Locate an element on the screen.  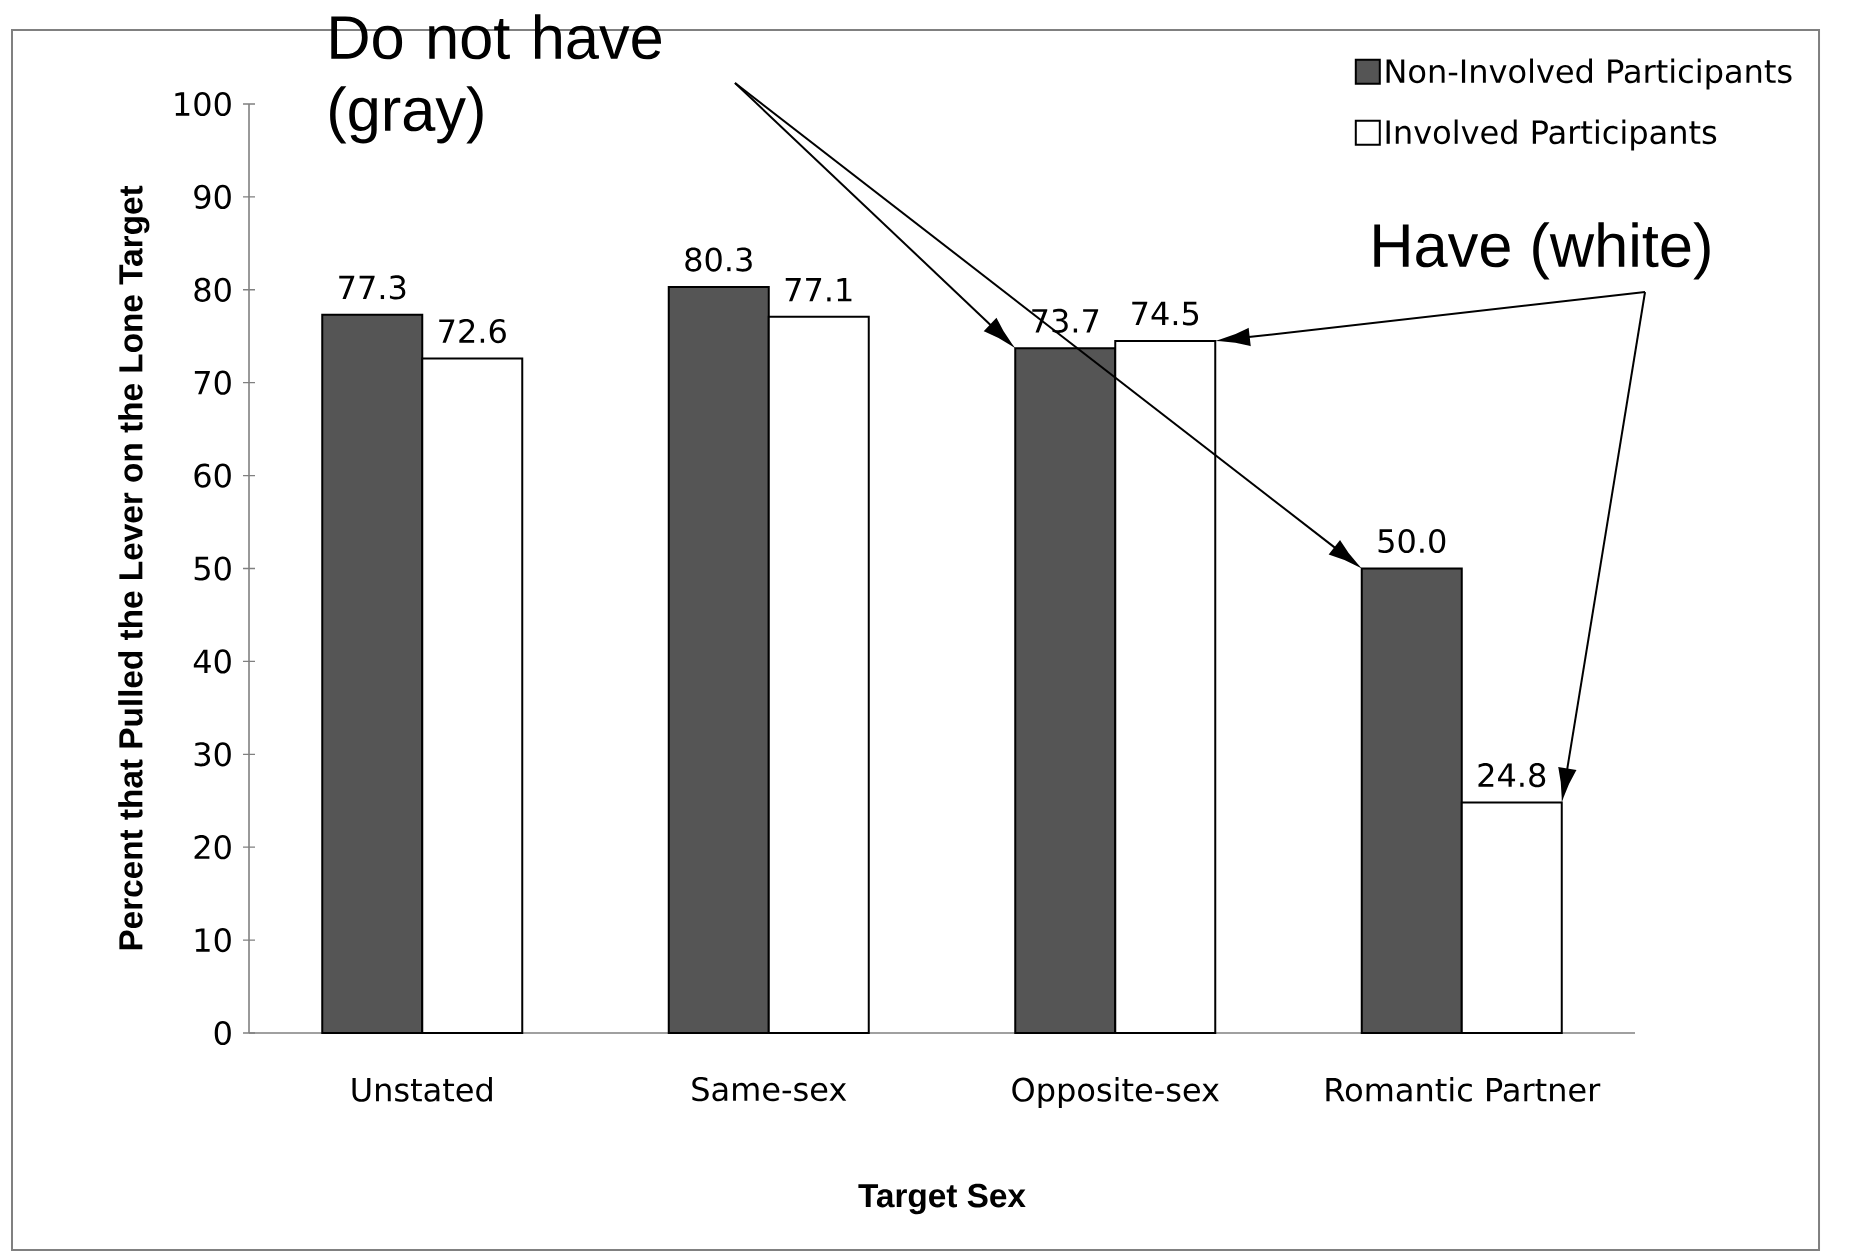
y-tick-label: 100 is located at coordinates (203, 104).